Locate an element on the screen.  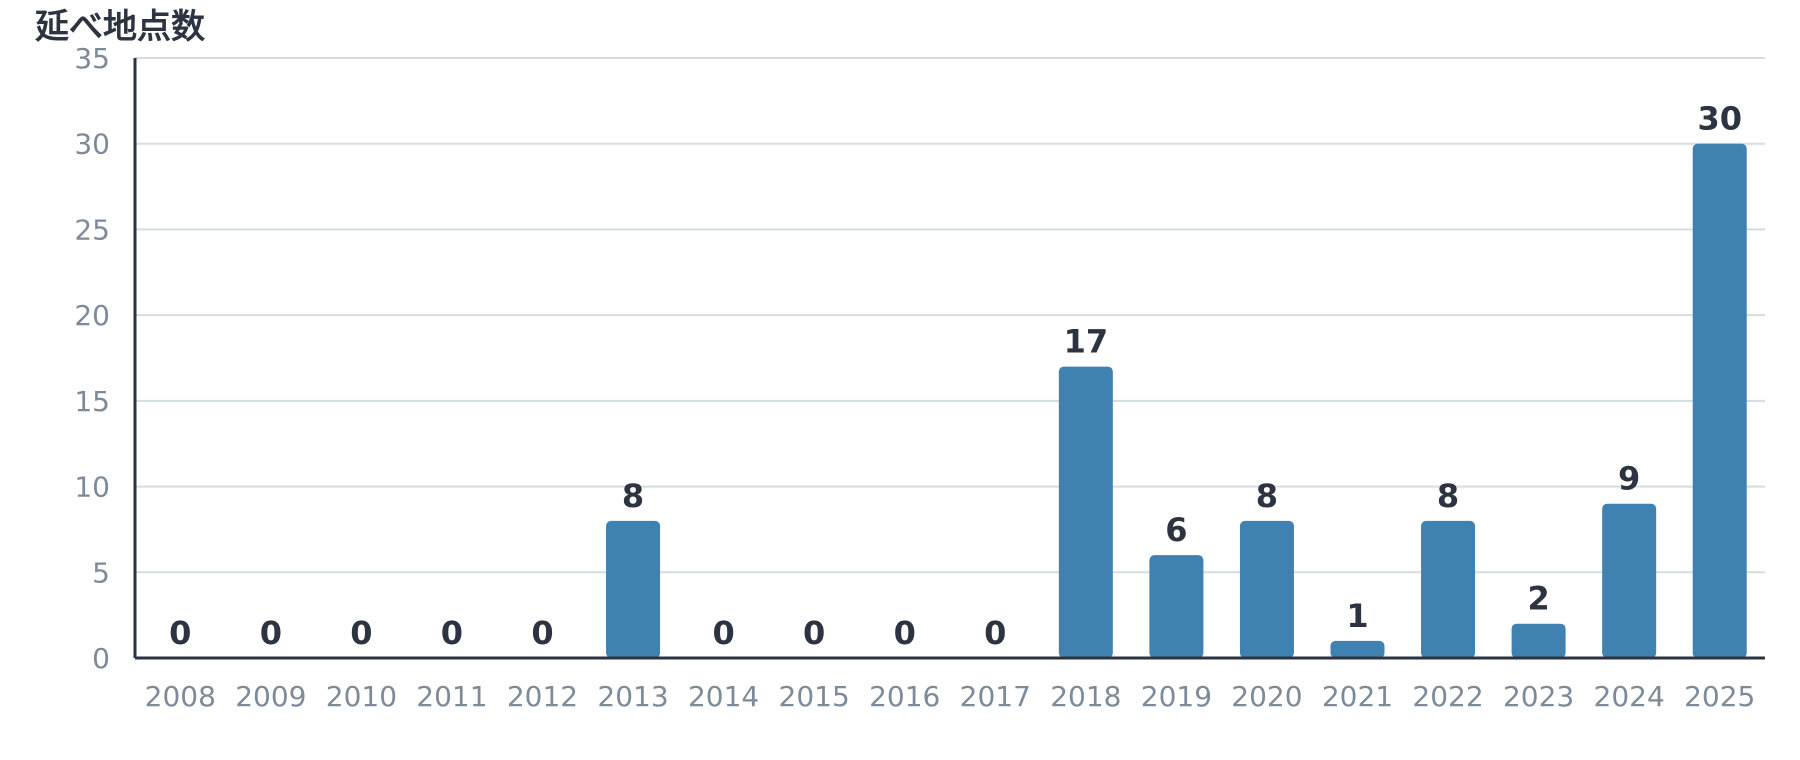
data-label: 30 is located at coordinates (1719, 119).